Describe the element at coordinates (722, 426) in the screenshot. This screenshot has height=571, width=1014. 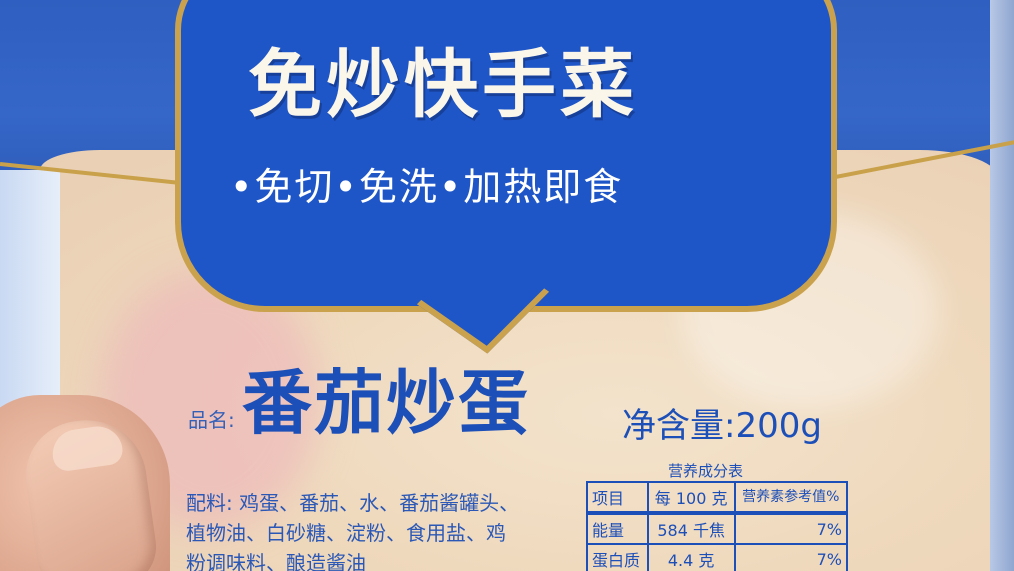
I see `net-weight: 净含量:200g` at that location.